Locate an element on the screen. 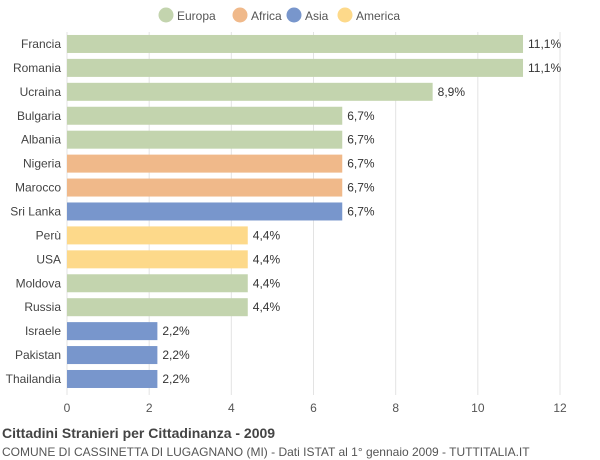 The image size is (600, 460). category-label-thailandia: Thailandia is located at coordinates (34, 379).